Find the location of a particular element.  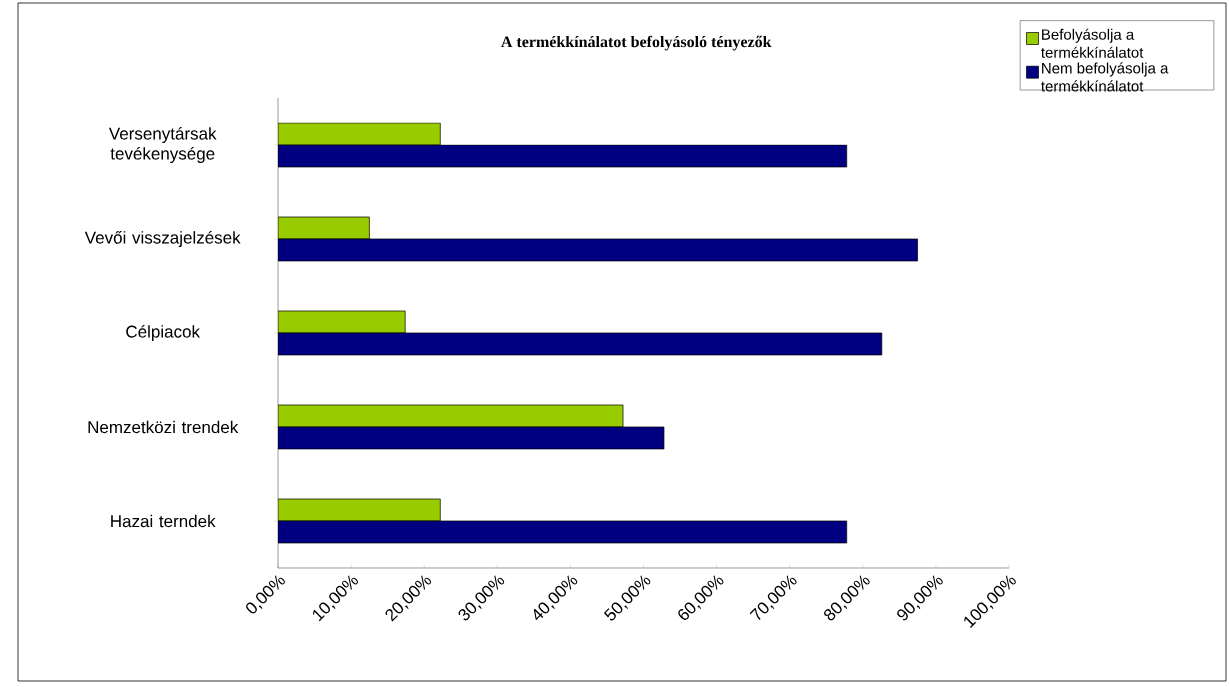

y-tick-label: Célpiacok is located at coordinates (163, 333).